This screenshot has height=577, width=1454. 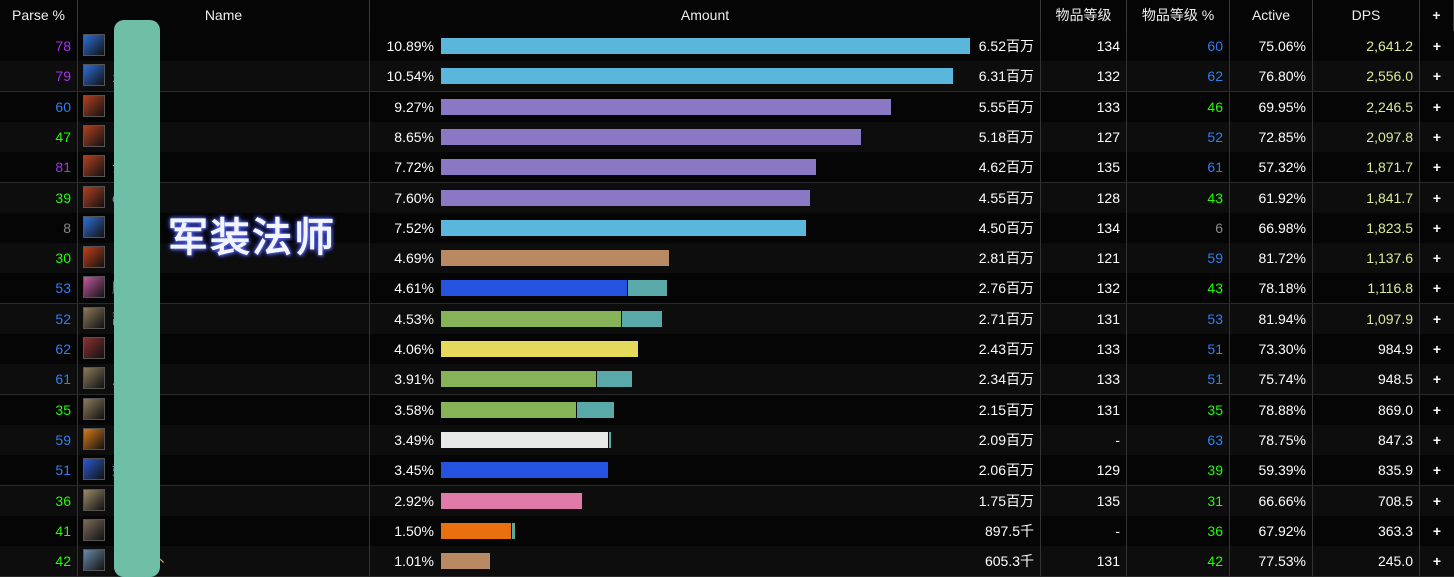 I want to click on active-percent: 69.95%, so click(x=1271, y=106).